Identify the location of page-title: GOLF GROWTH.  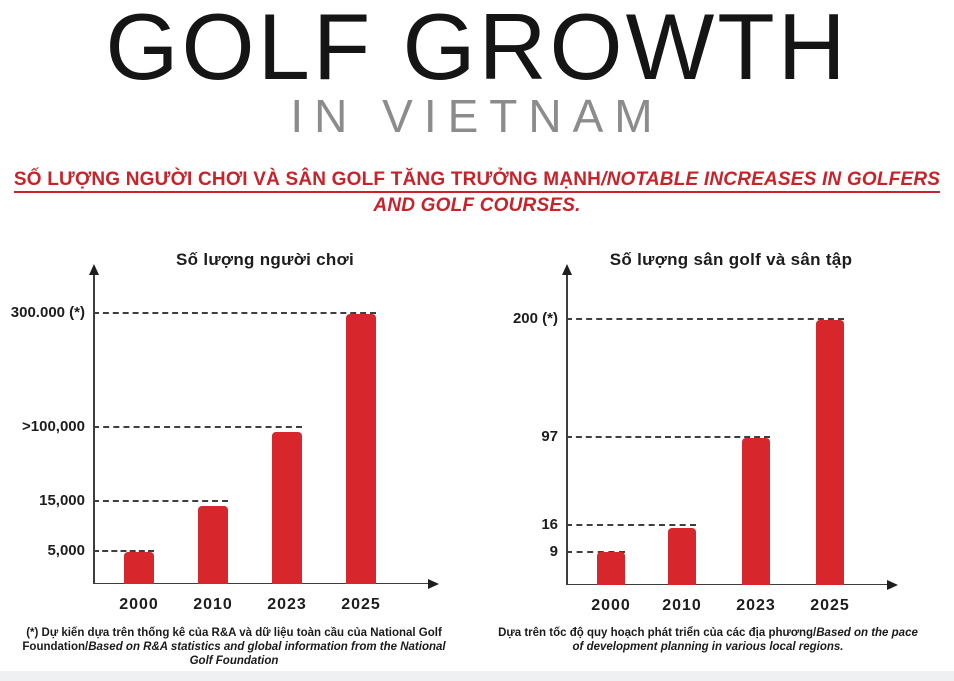
(477, 49).